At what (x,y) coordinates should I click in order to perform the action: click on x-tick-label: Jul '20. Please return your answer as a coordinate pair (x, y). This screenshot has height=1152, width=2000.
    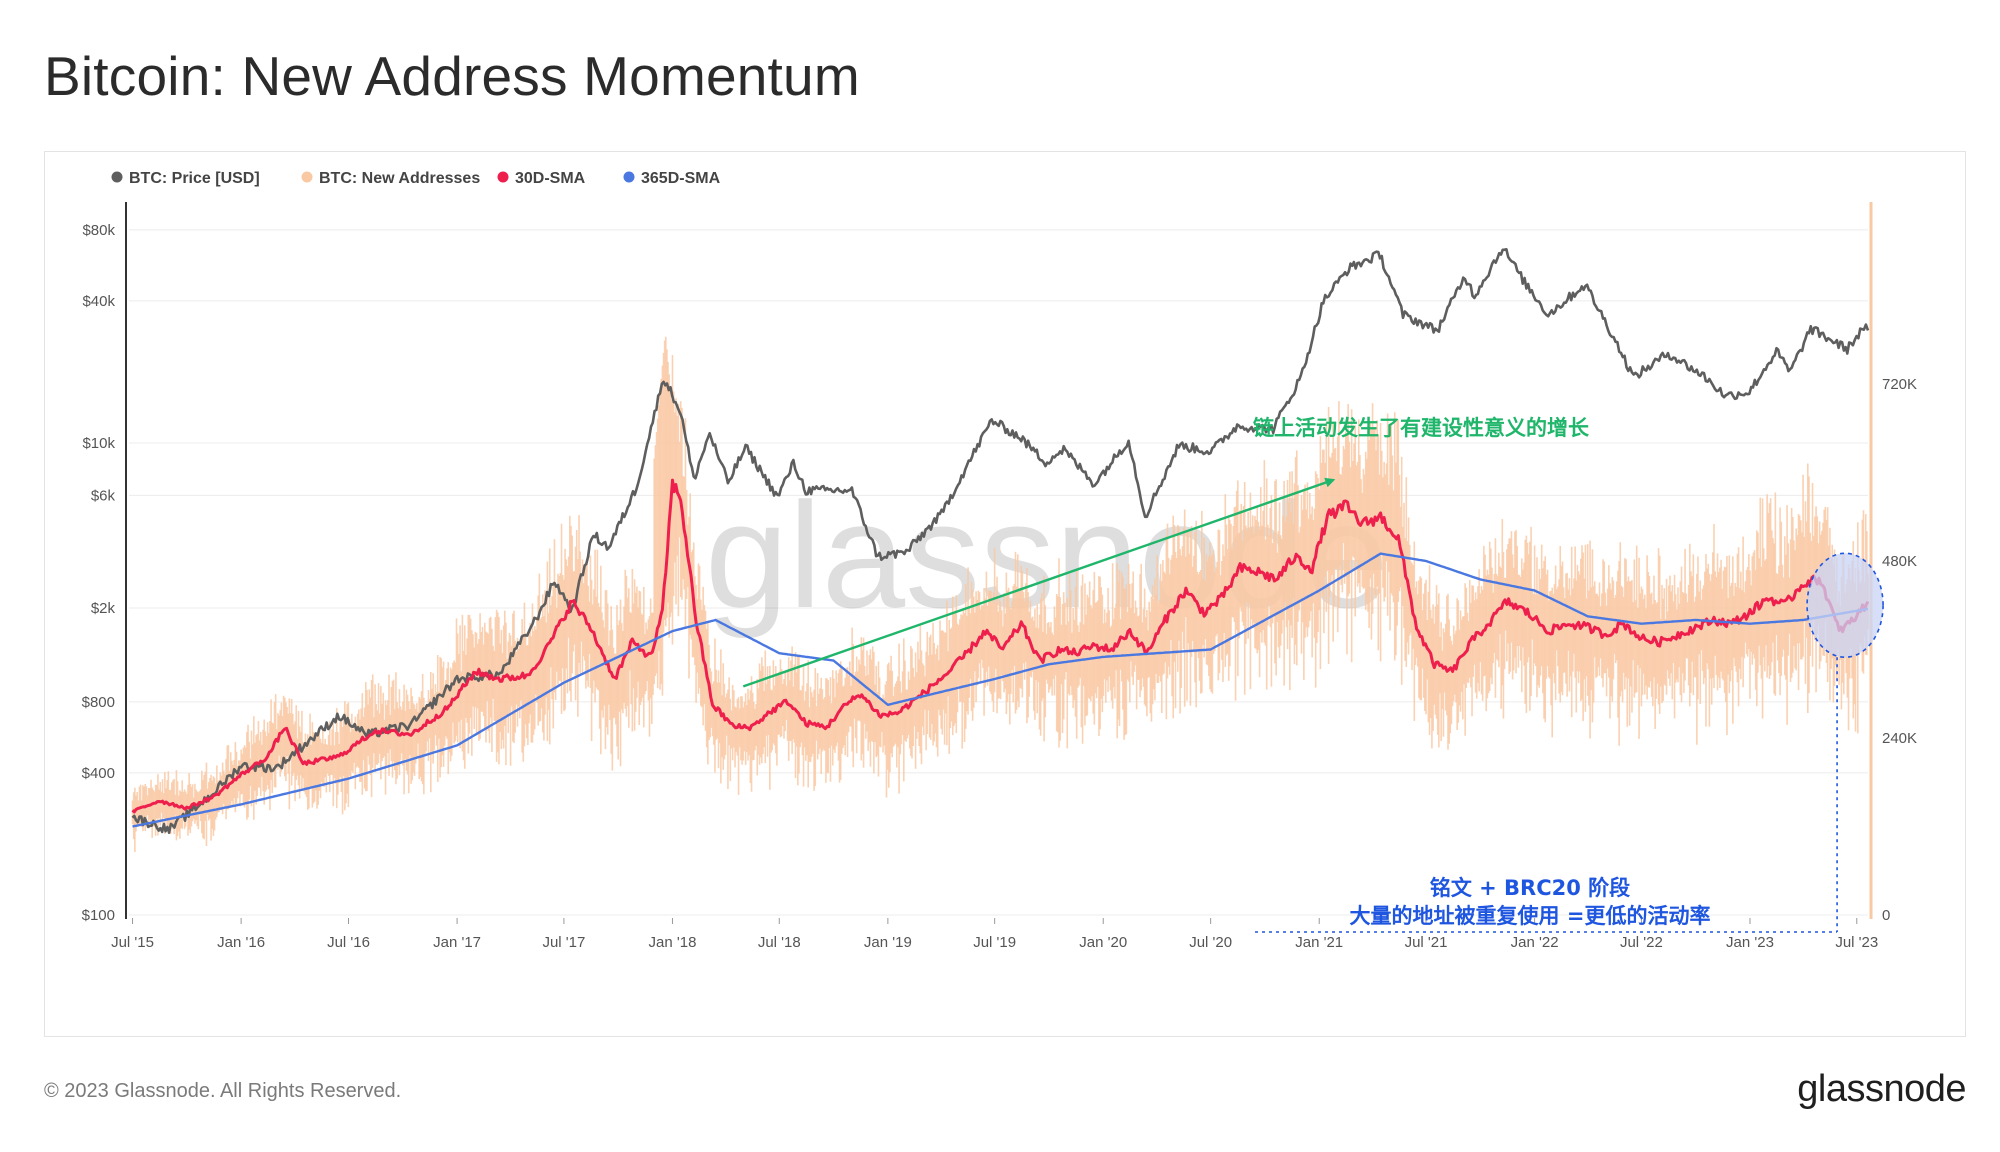
    Looking at the image, I should click on (1210, 942).